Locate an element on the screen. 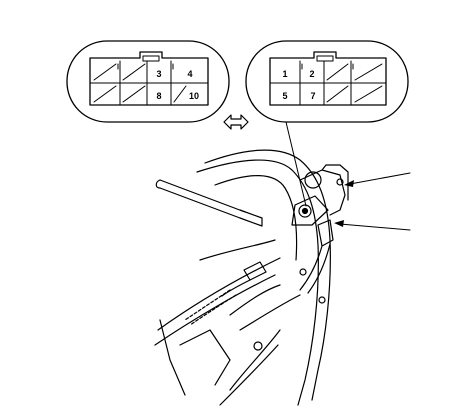  callout-arrow-upper is located at coordinates (377, 179).